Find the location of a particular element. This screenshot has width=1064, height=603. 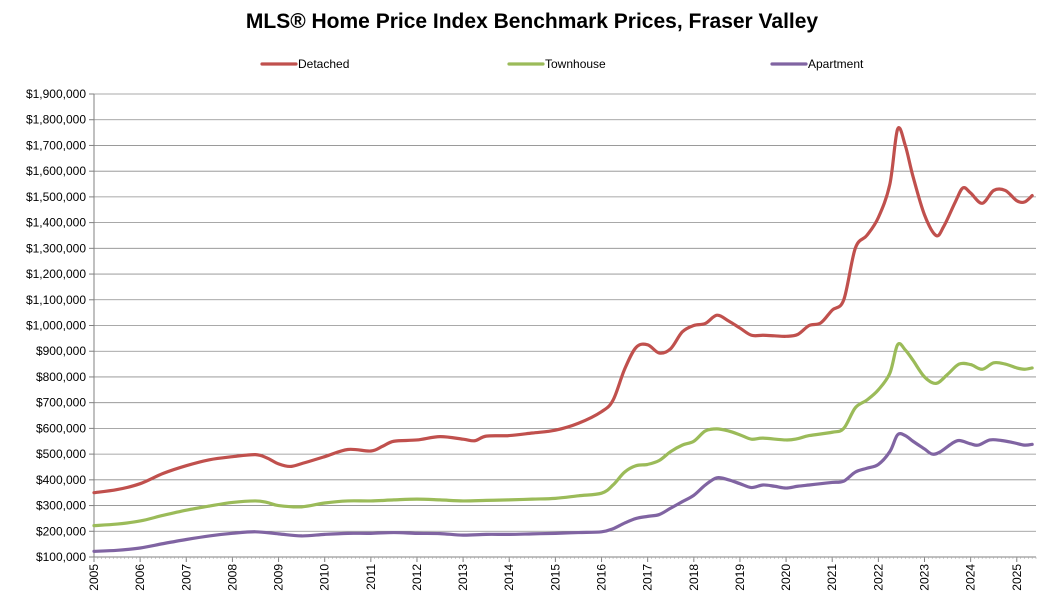

y-tick-label: $1,900,000 is located at coordinates (56, 94).